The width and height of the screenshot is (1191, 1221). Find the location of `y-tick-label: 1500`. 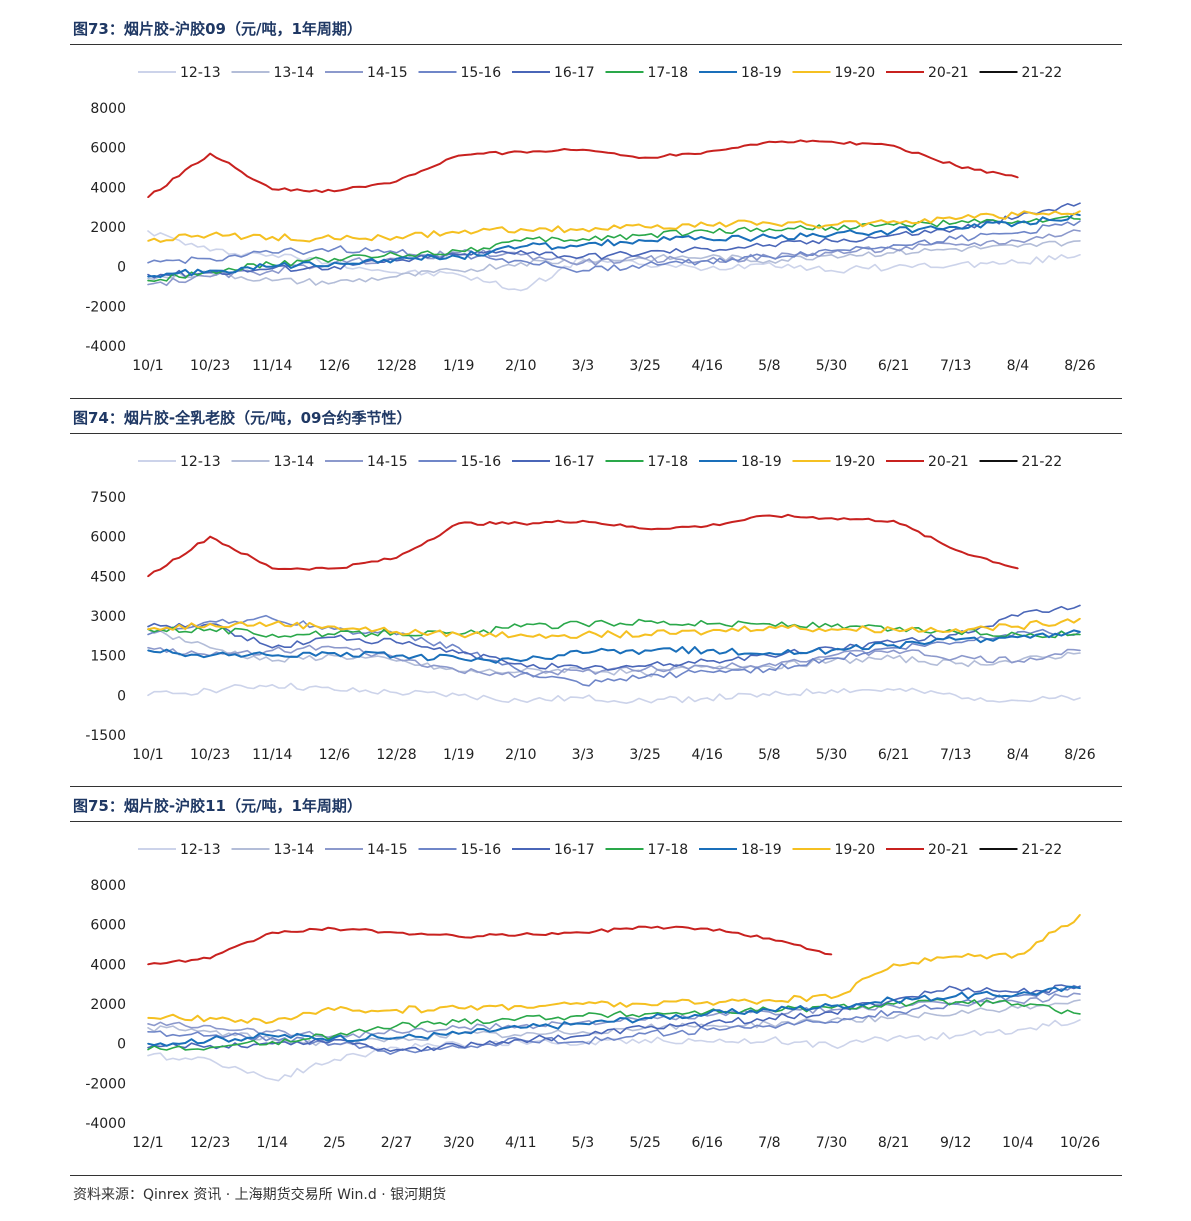

y-tick-label: 1500 is located at coordinates (108, 657).